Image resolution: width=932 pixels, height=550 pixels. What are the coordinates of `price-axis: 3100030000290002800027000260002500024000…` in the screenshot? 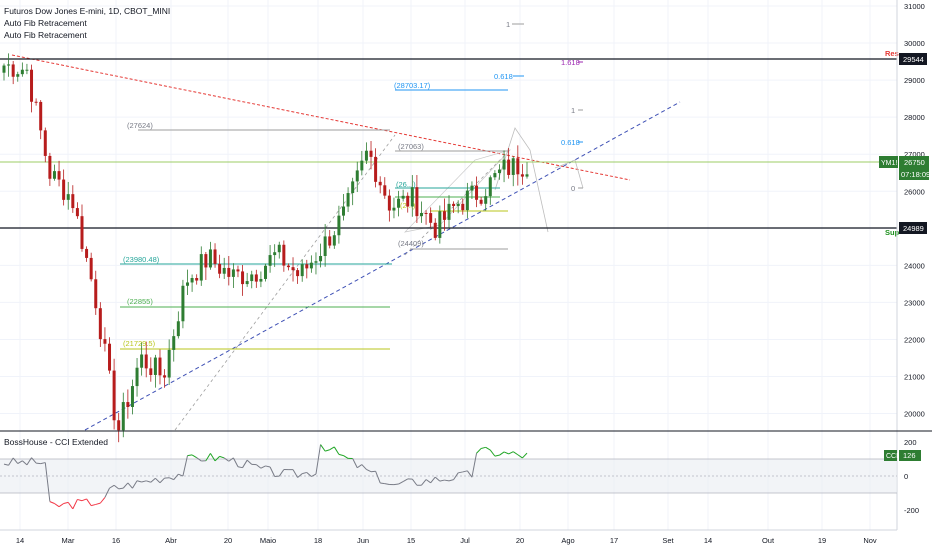 It's located at (914, 210).